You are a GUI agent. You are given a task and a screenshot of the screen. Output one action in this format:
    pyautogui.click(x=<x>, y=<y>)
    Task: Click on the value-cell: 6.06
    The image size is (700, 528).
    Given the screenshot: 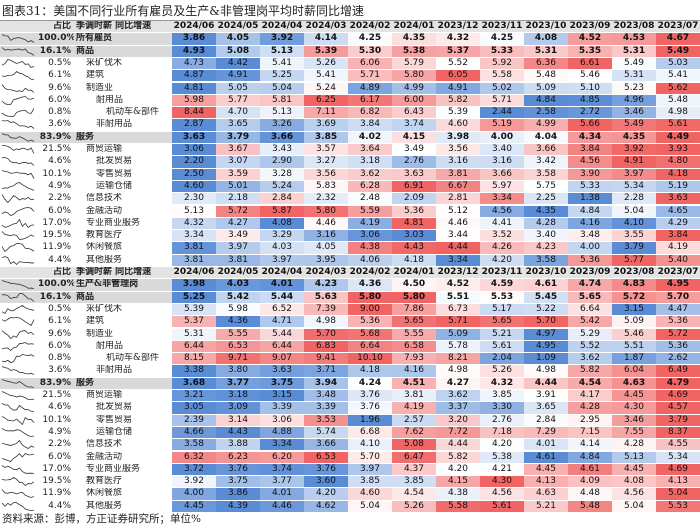 What is the action you would take?
    pyautogui.click(x=370, y=63)
    